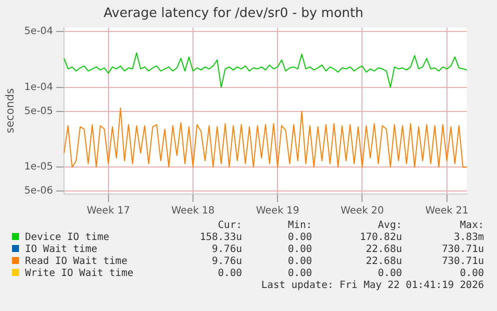  I want to click on y-tick-label: 5e-04, so click(39, 32).